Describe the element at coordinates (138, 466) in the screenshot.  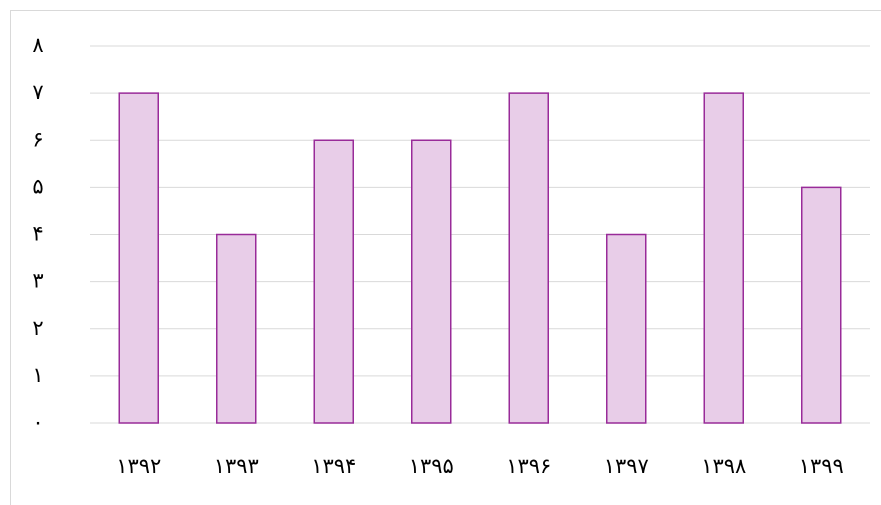
I see `x-tick-label: ۱۳۹۲` at that location.